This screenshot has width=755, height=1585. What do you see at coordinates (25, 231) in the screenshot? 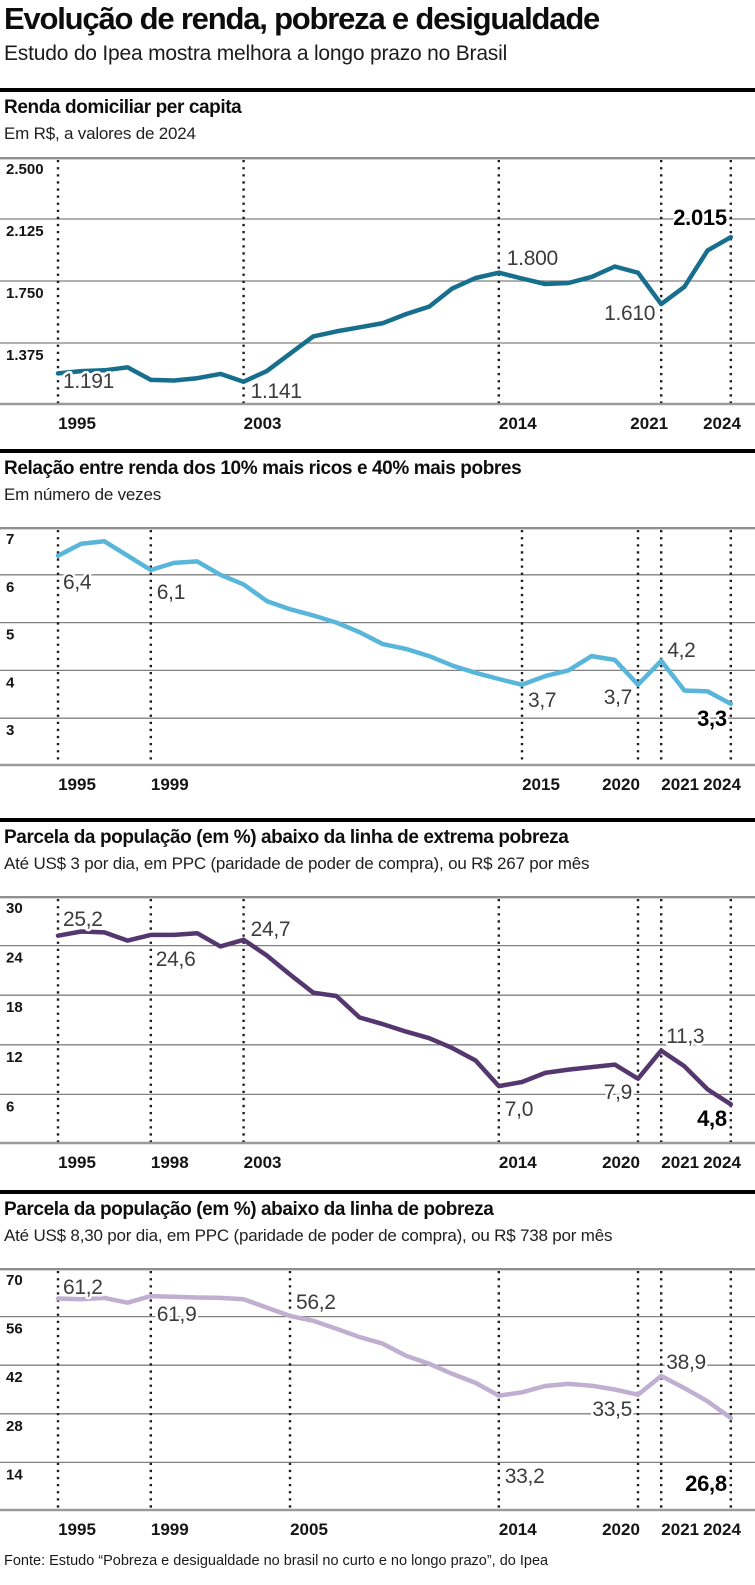
I see `y-axis-label: 2.125` at bounding box center [25, 231].